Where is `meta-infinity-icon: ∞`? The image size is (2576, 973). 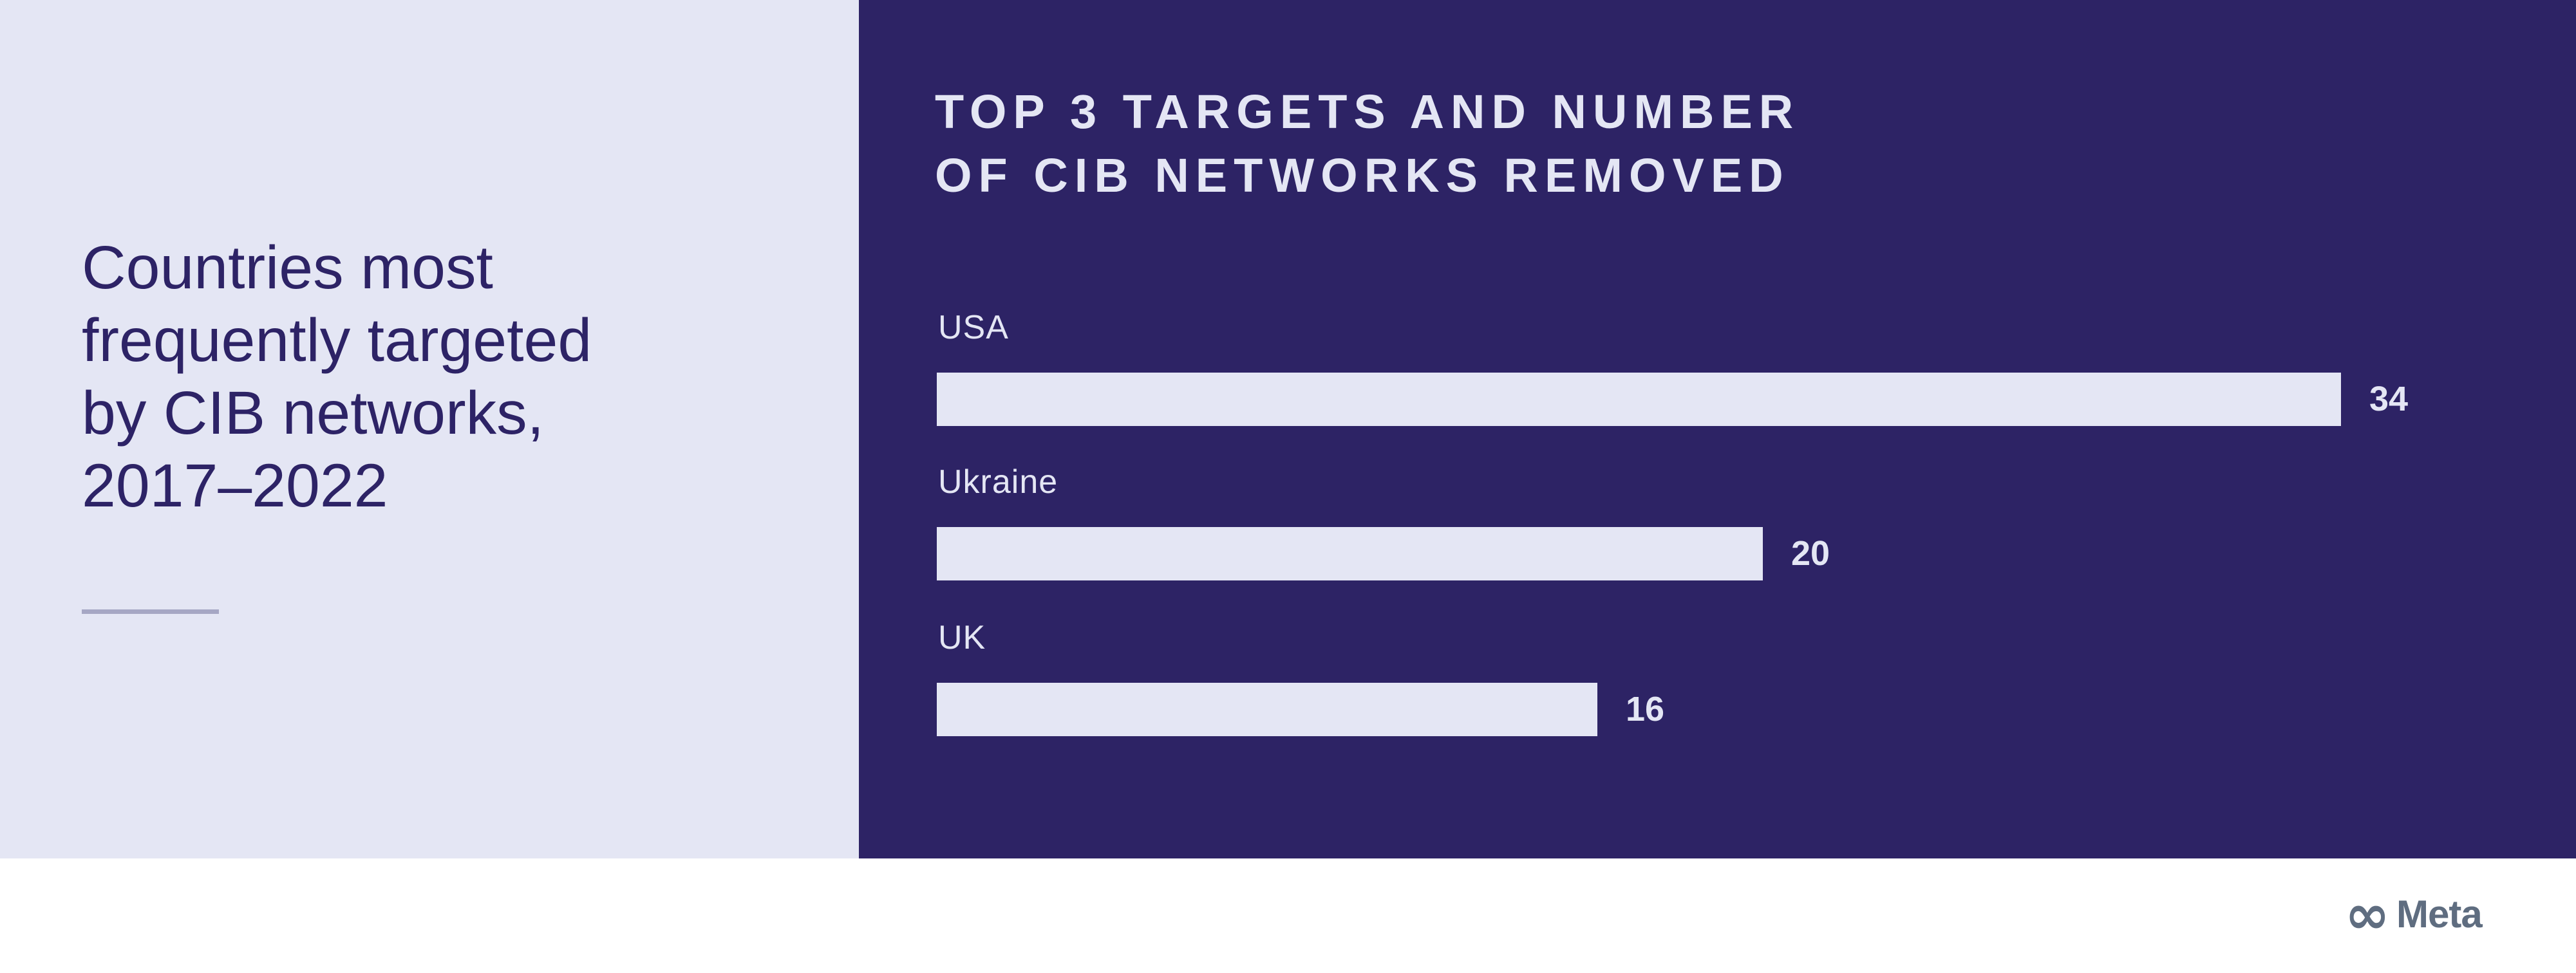
meta-infinity-icon: ∞ is located at coordinates (2367, 914).